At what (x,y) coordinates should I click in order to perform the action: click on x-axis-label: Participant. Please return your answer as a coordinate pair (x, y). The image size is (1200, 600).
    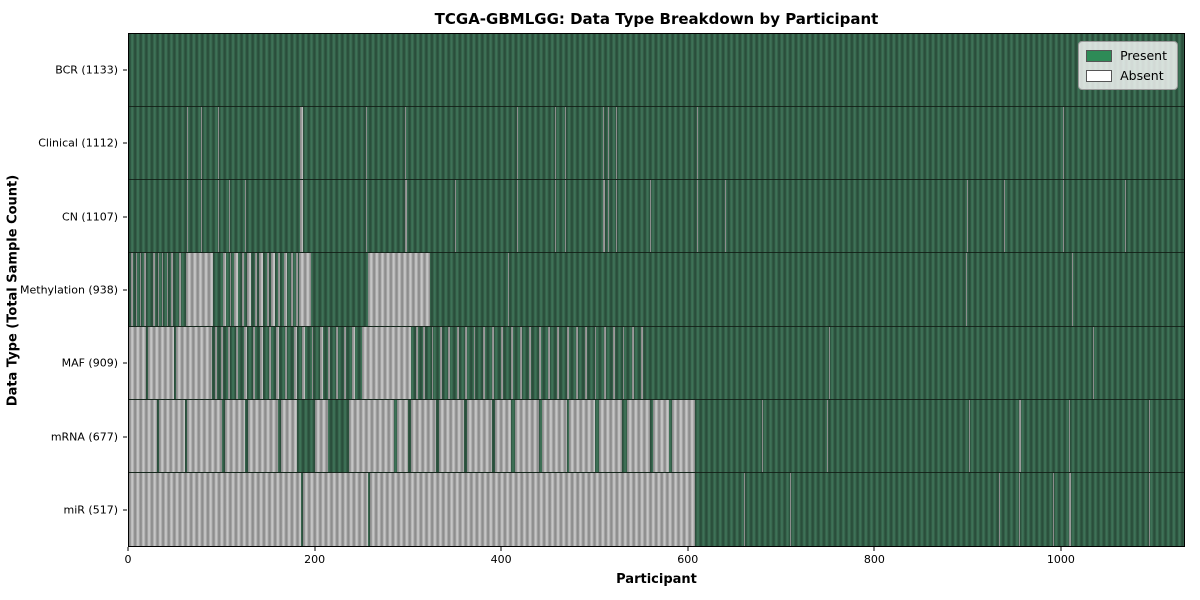
    Looking at the image, I should click on (656, 579).